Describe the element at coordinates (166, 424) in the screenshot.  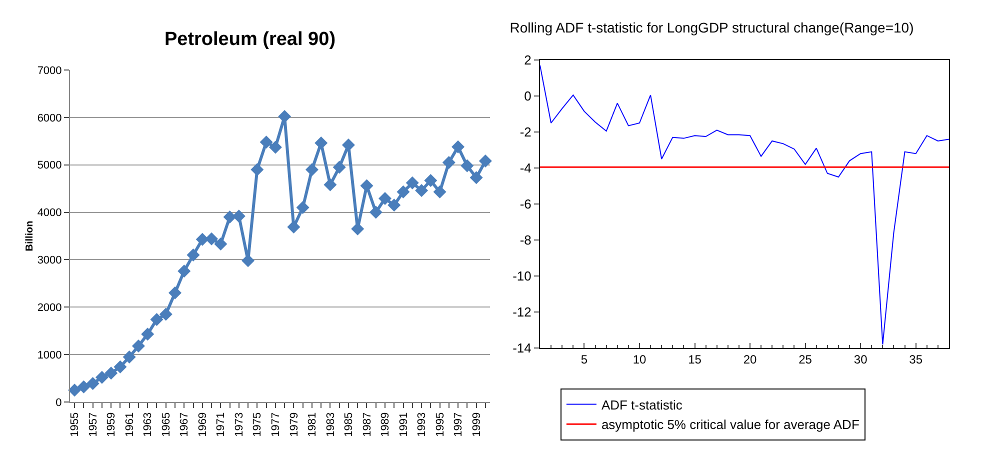
I see `x-tick-label: 1965` at that location.